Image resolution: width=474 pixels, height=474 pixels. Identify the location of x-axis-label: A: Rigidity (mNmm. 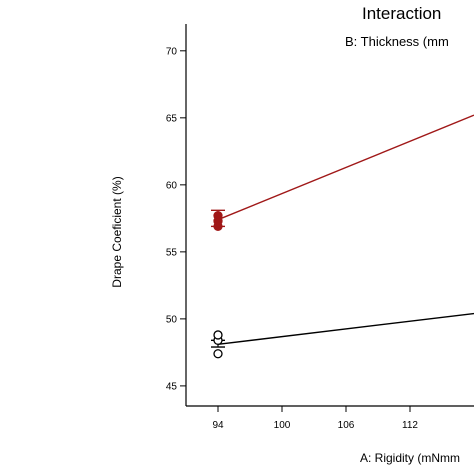
(410, 458).